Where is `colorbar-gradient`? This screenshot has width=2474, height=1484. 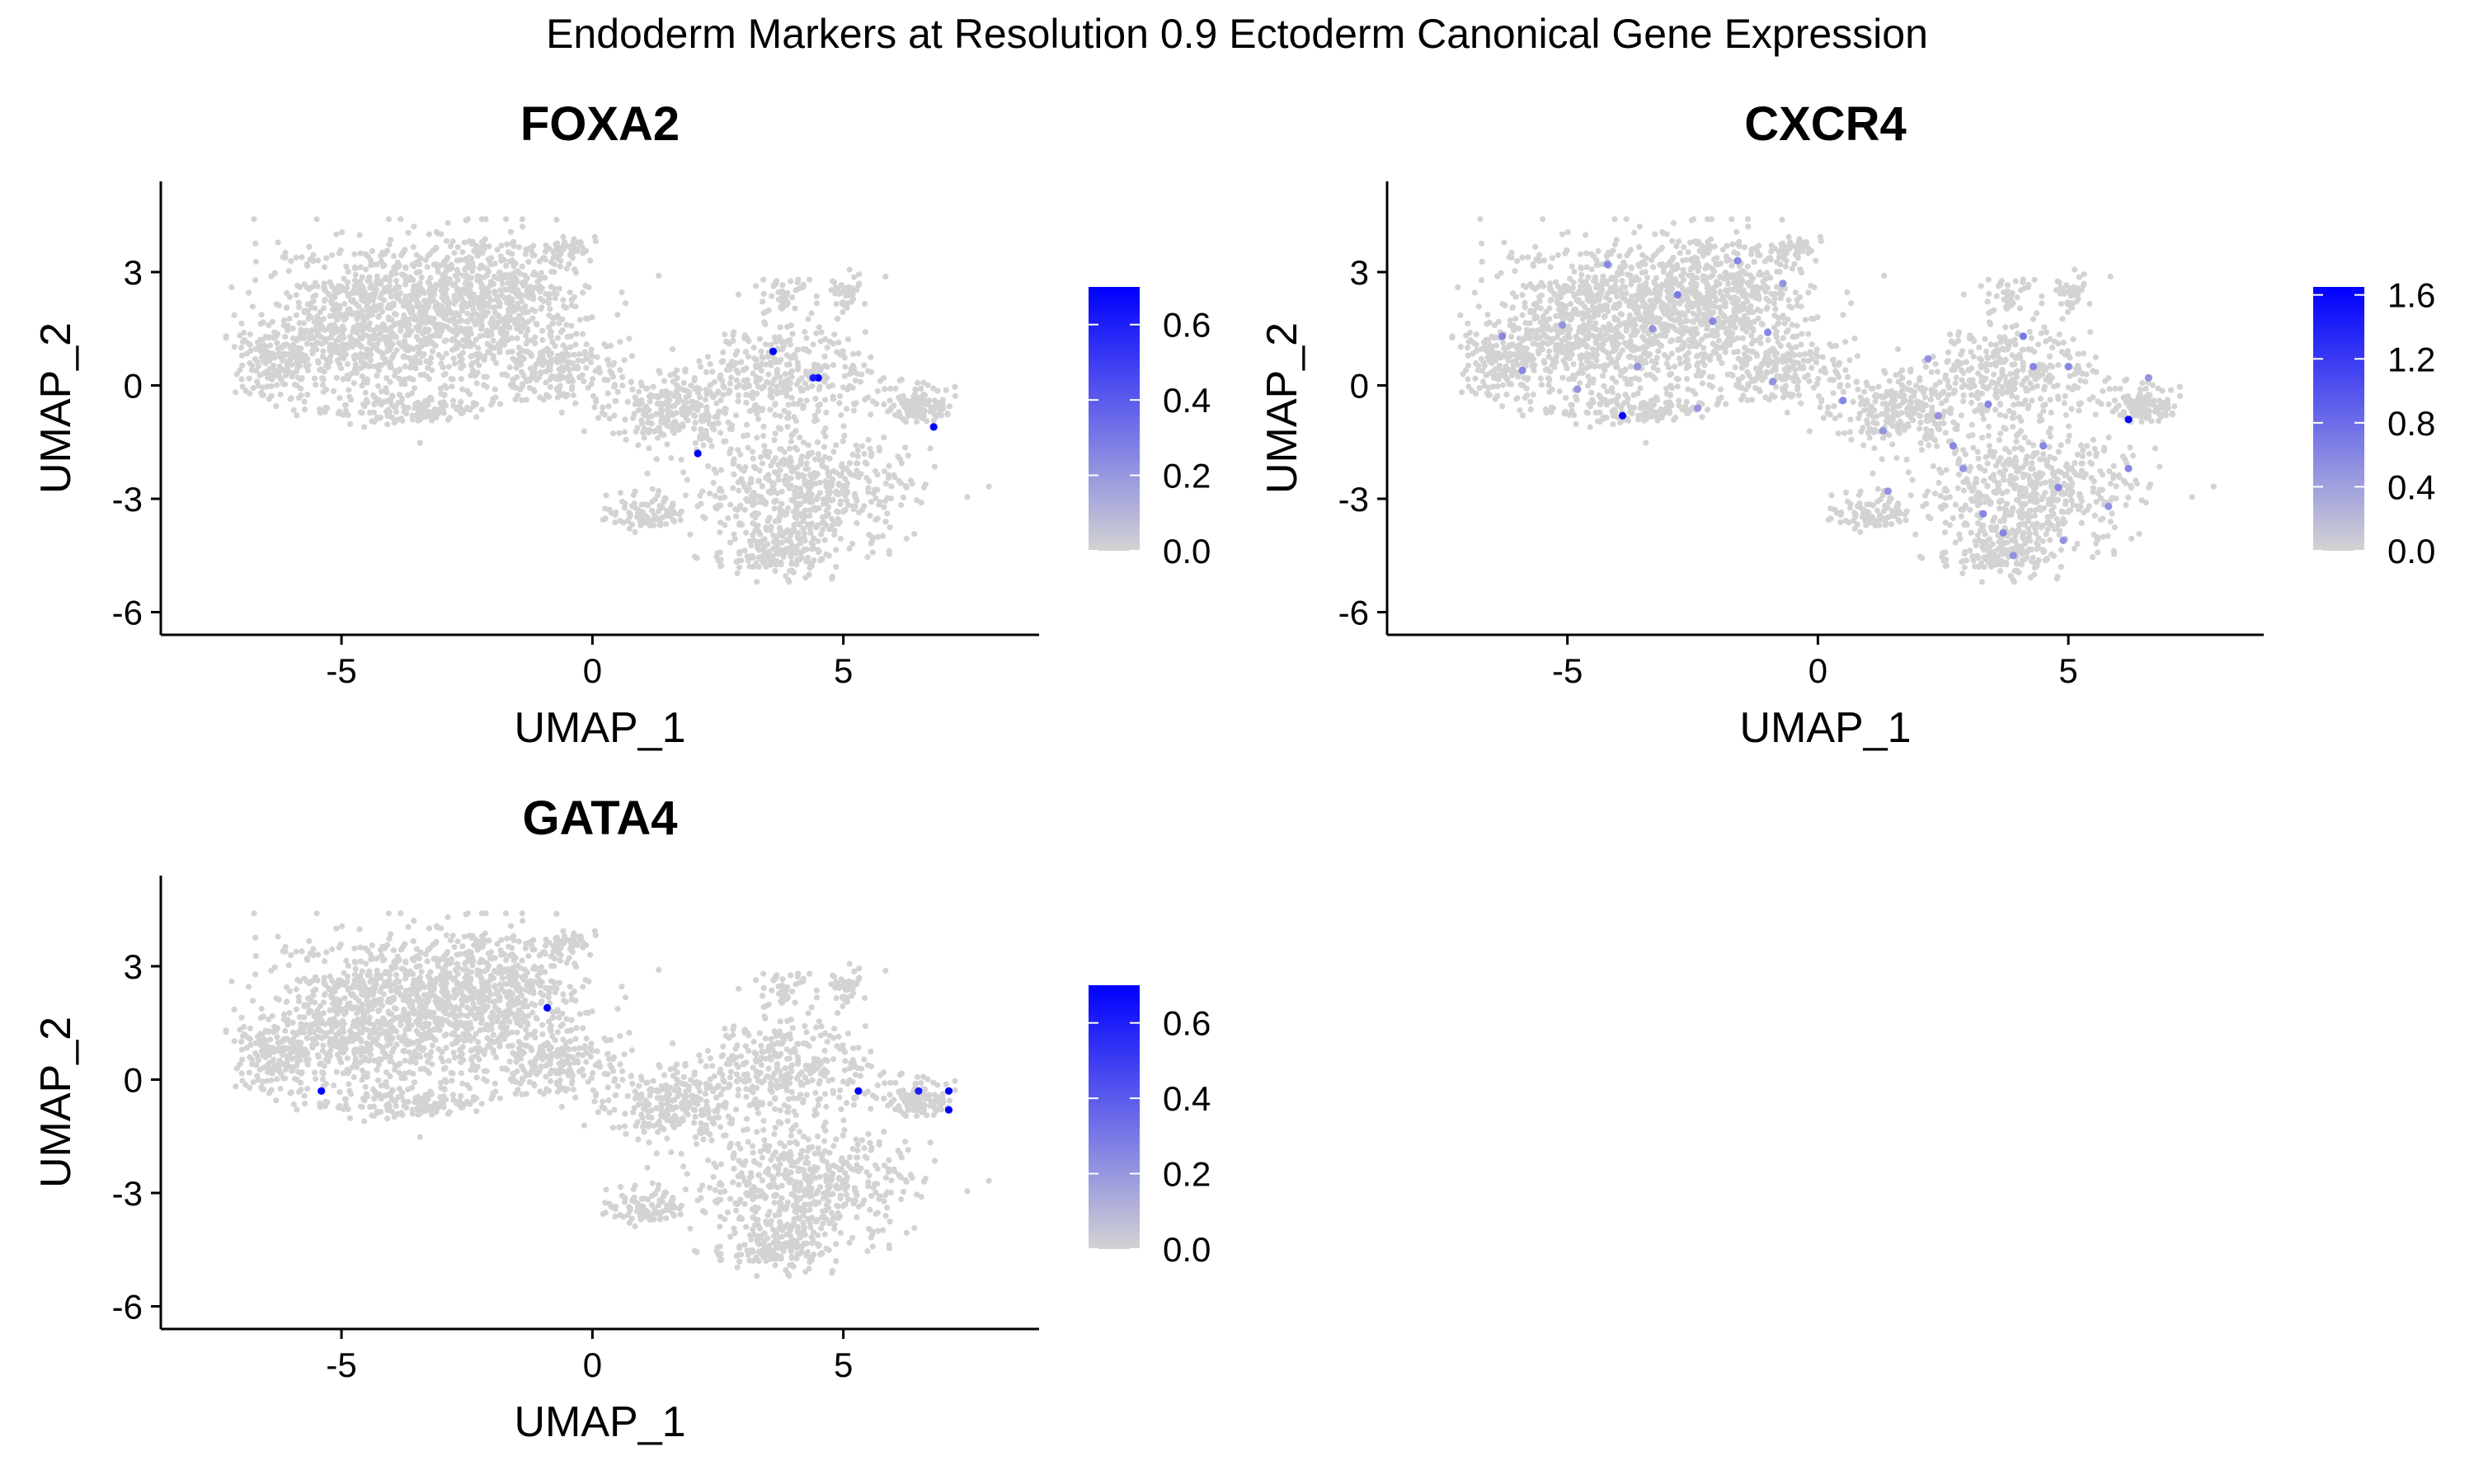 colorbar-gradient is located at coordinates (1114, 419).